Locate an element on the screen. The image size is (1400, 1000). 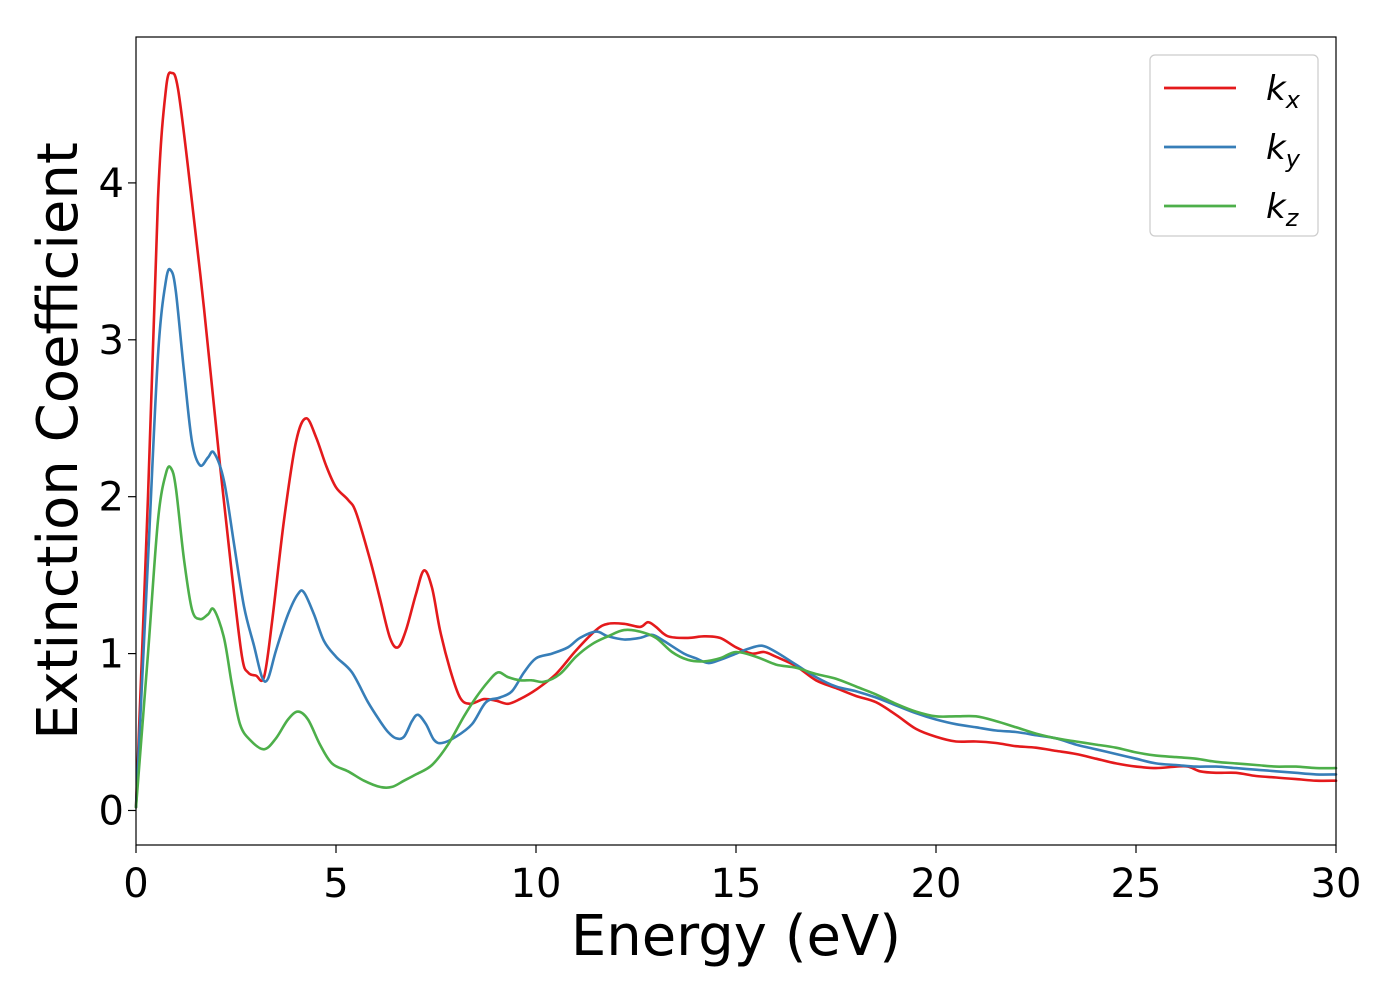
x-axis-label: Energy (eV) is located at coordinates (736, 936).